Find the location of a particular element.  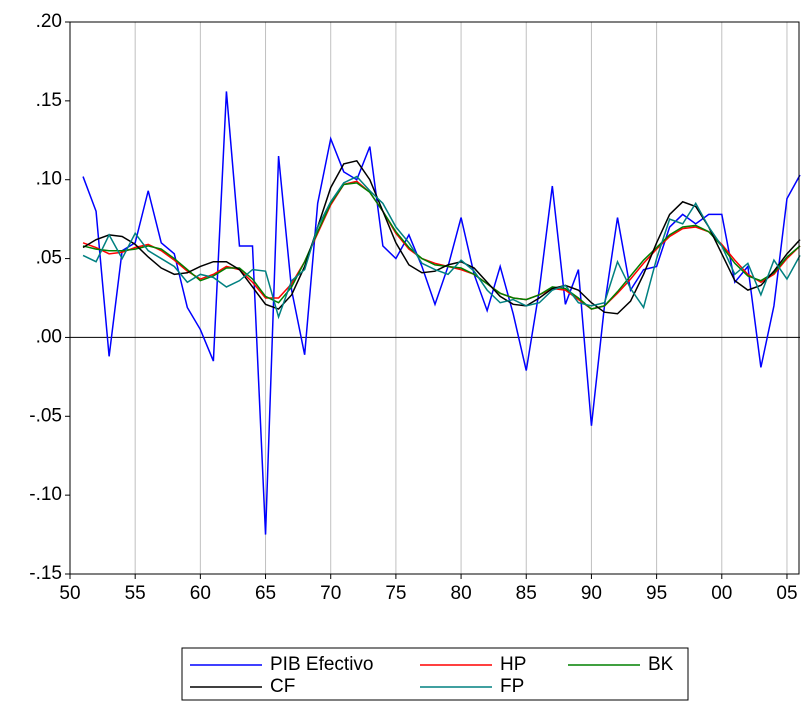

y-tick-label: .05 is located at coordinates (49, 258).